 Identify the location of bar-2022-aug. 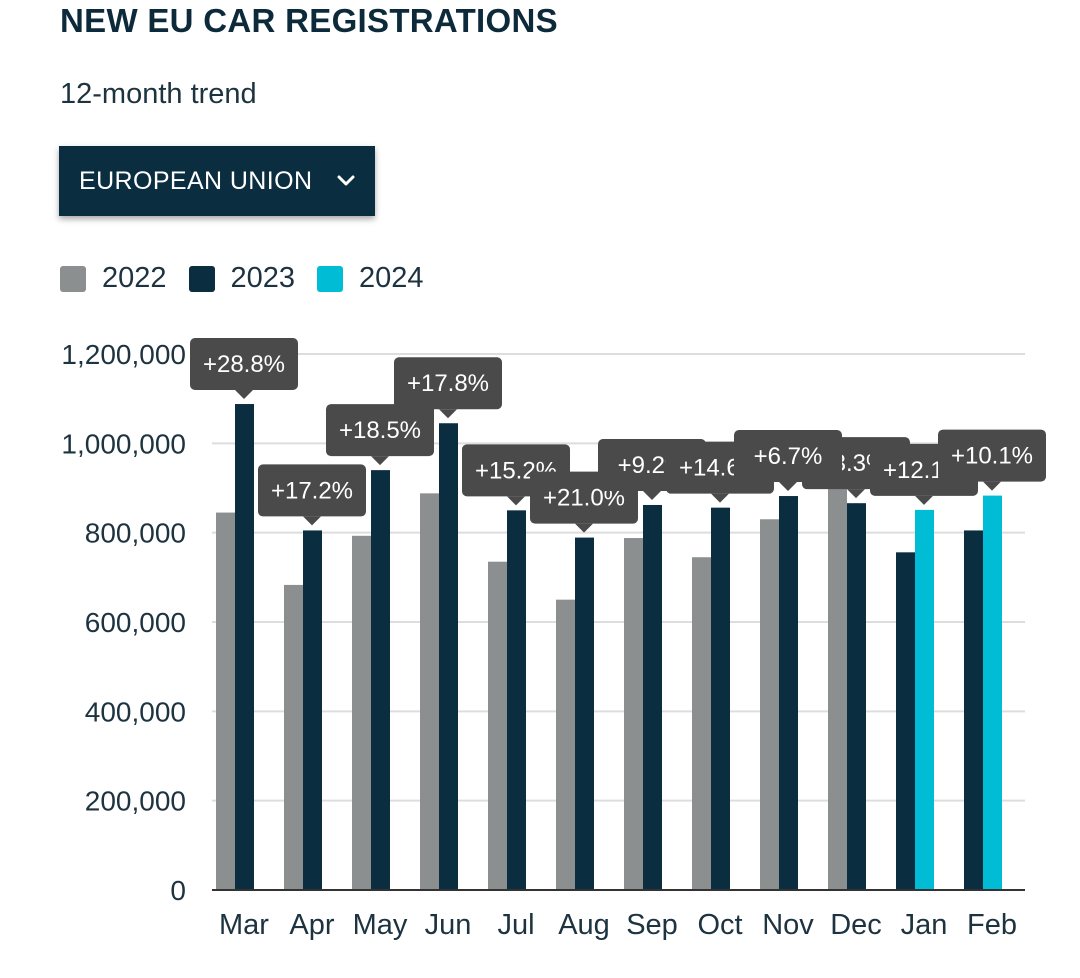
(565, 744).